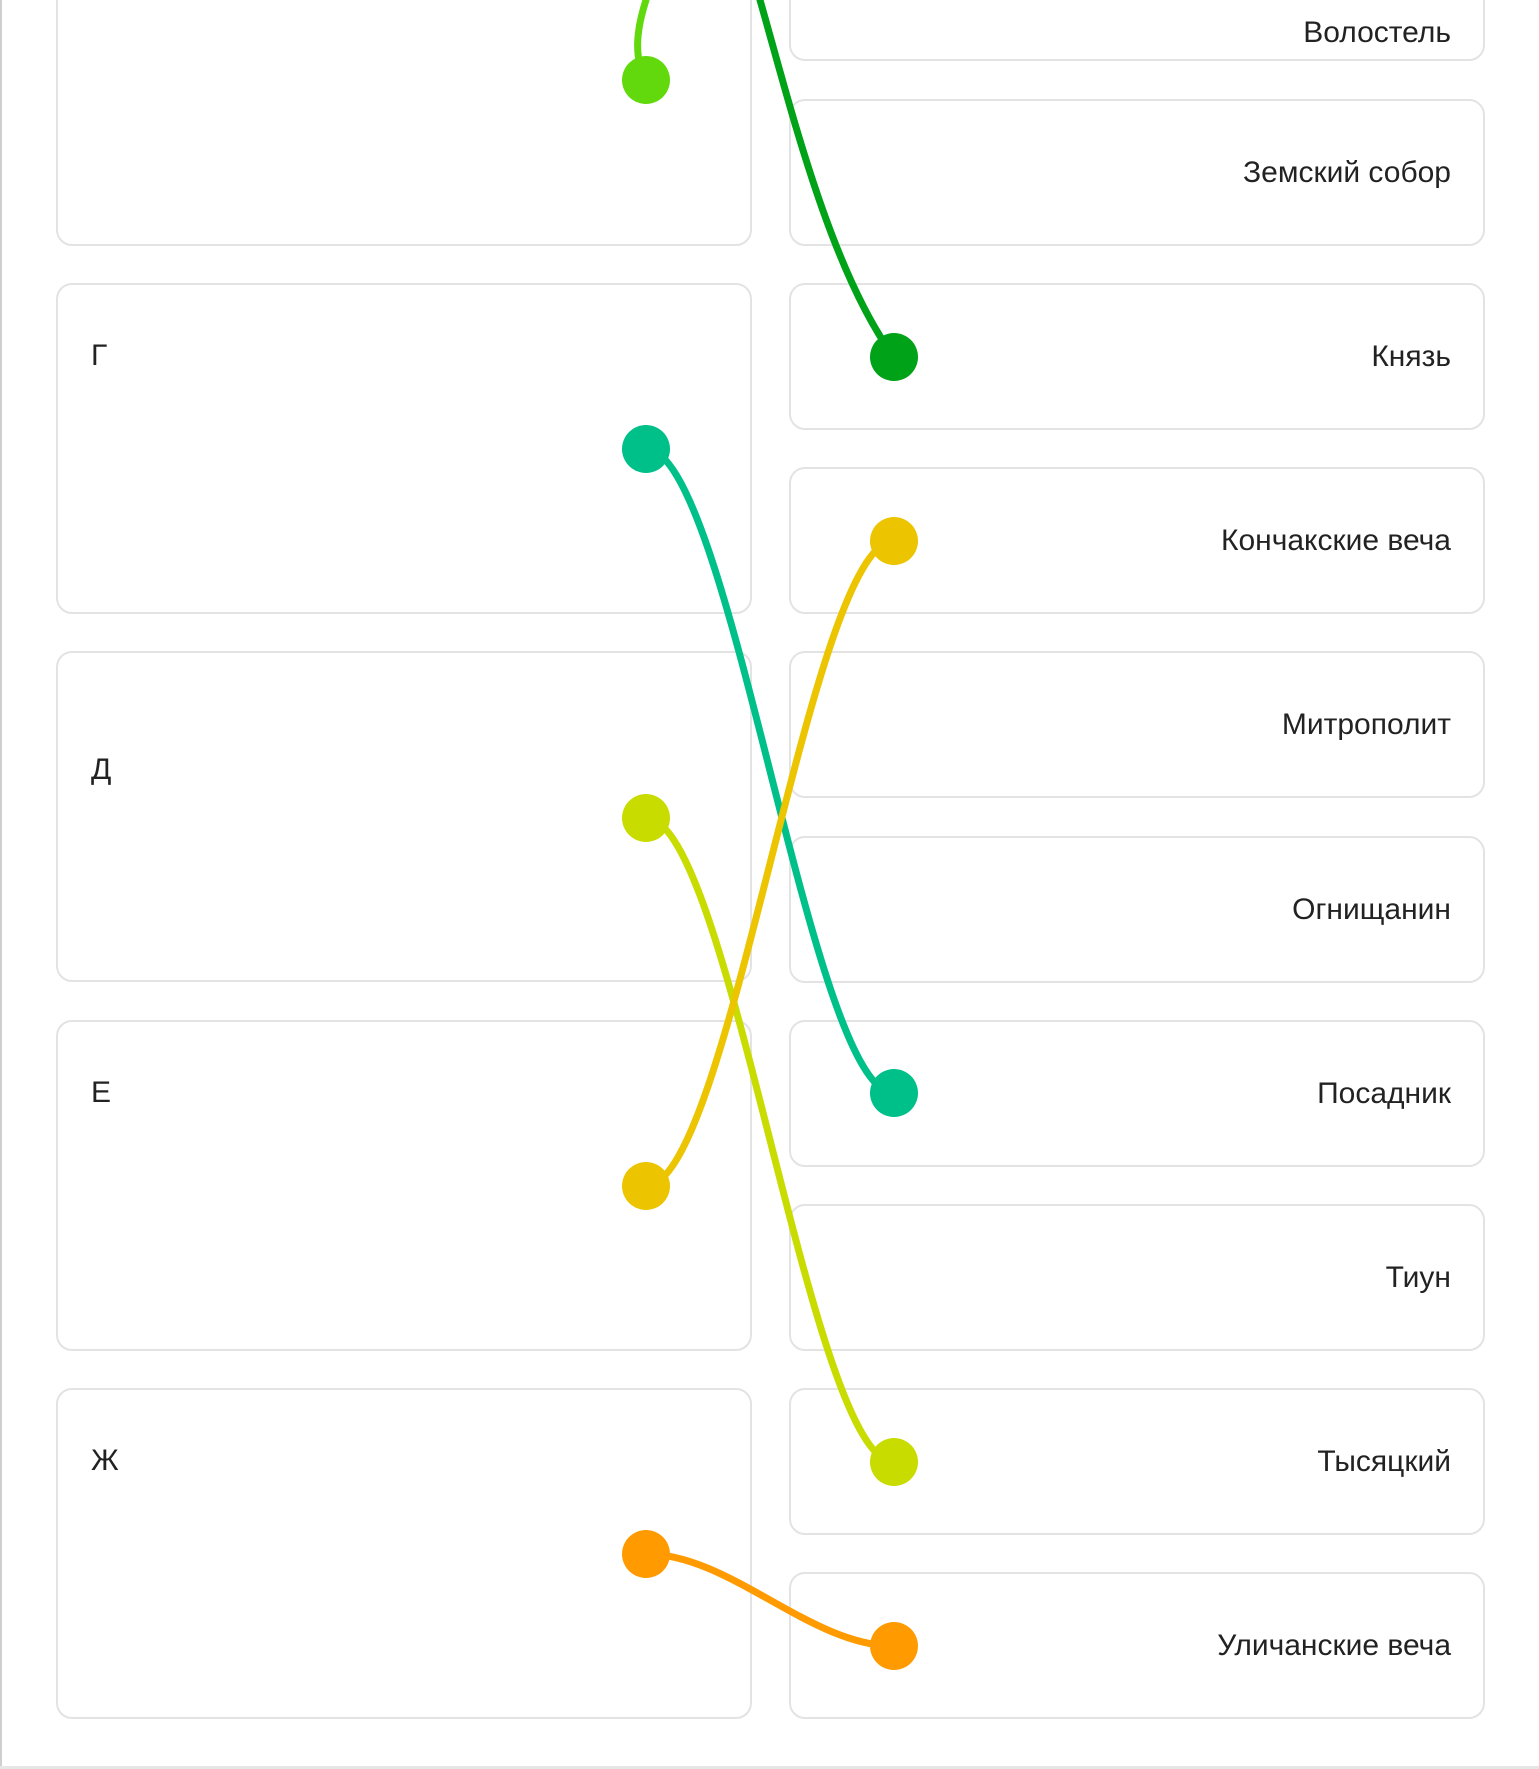  Describe the element at coordinates (404, 1553) in the screenshot. I see `left-card-zh: Ж` at that location.